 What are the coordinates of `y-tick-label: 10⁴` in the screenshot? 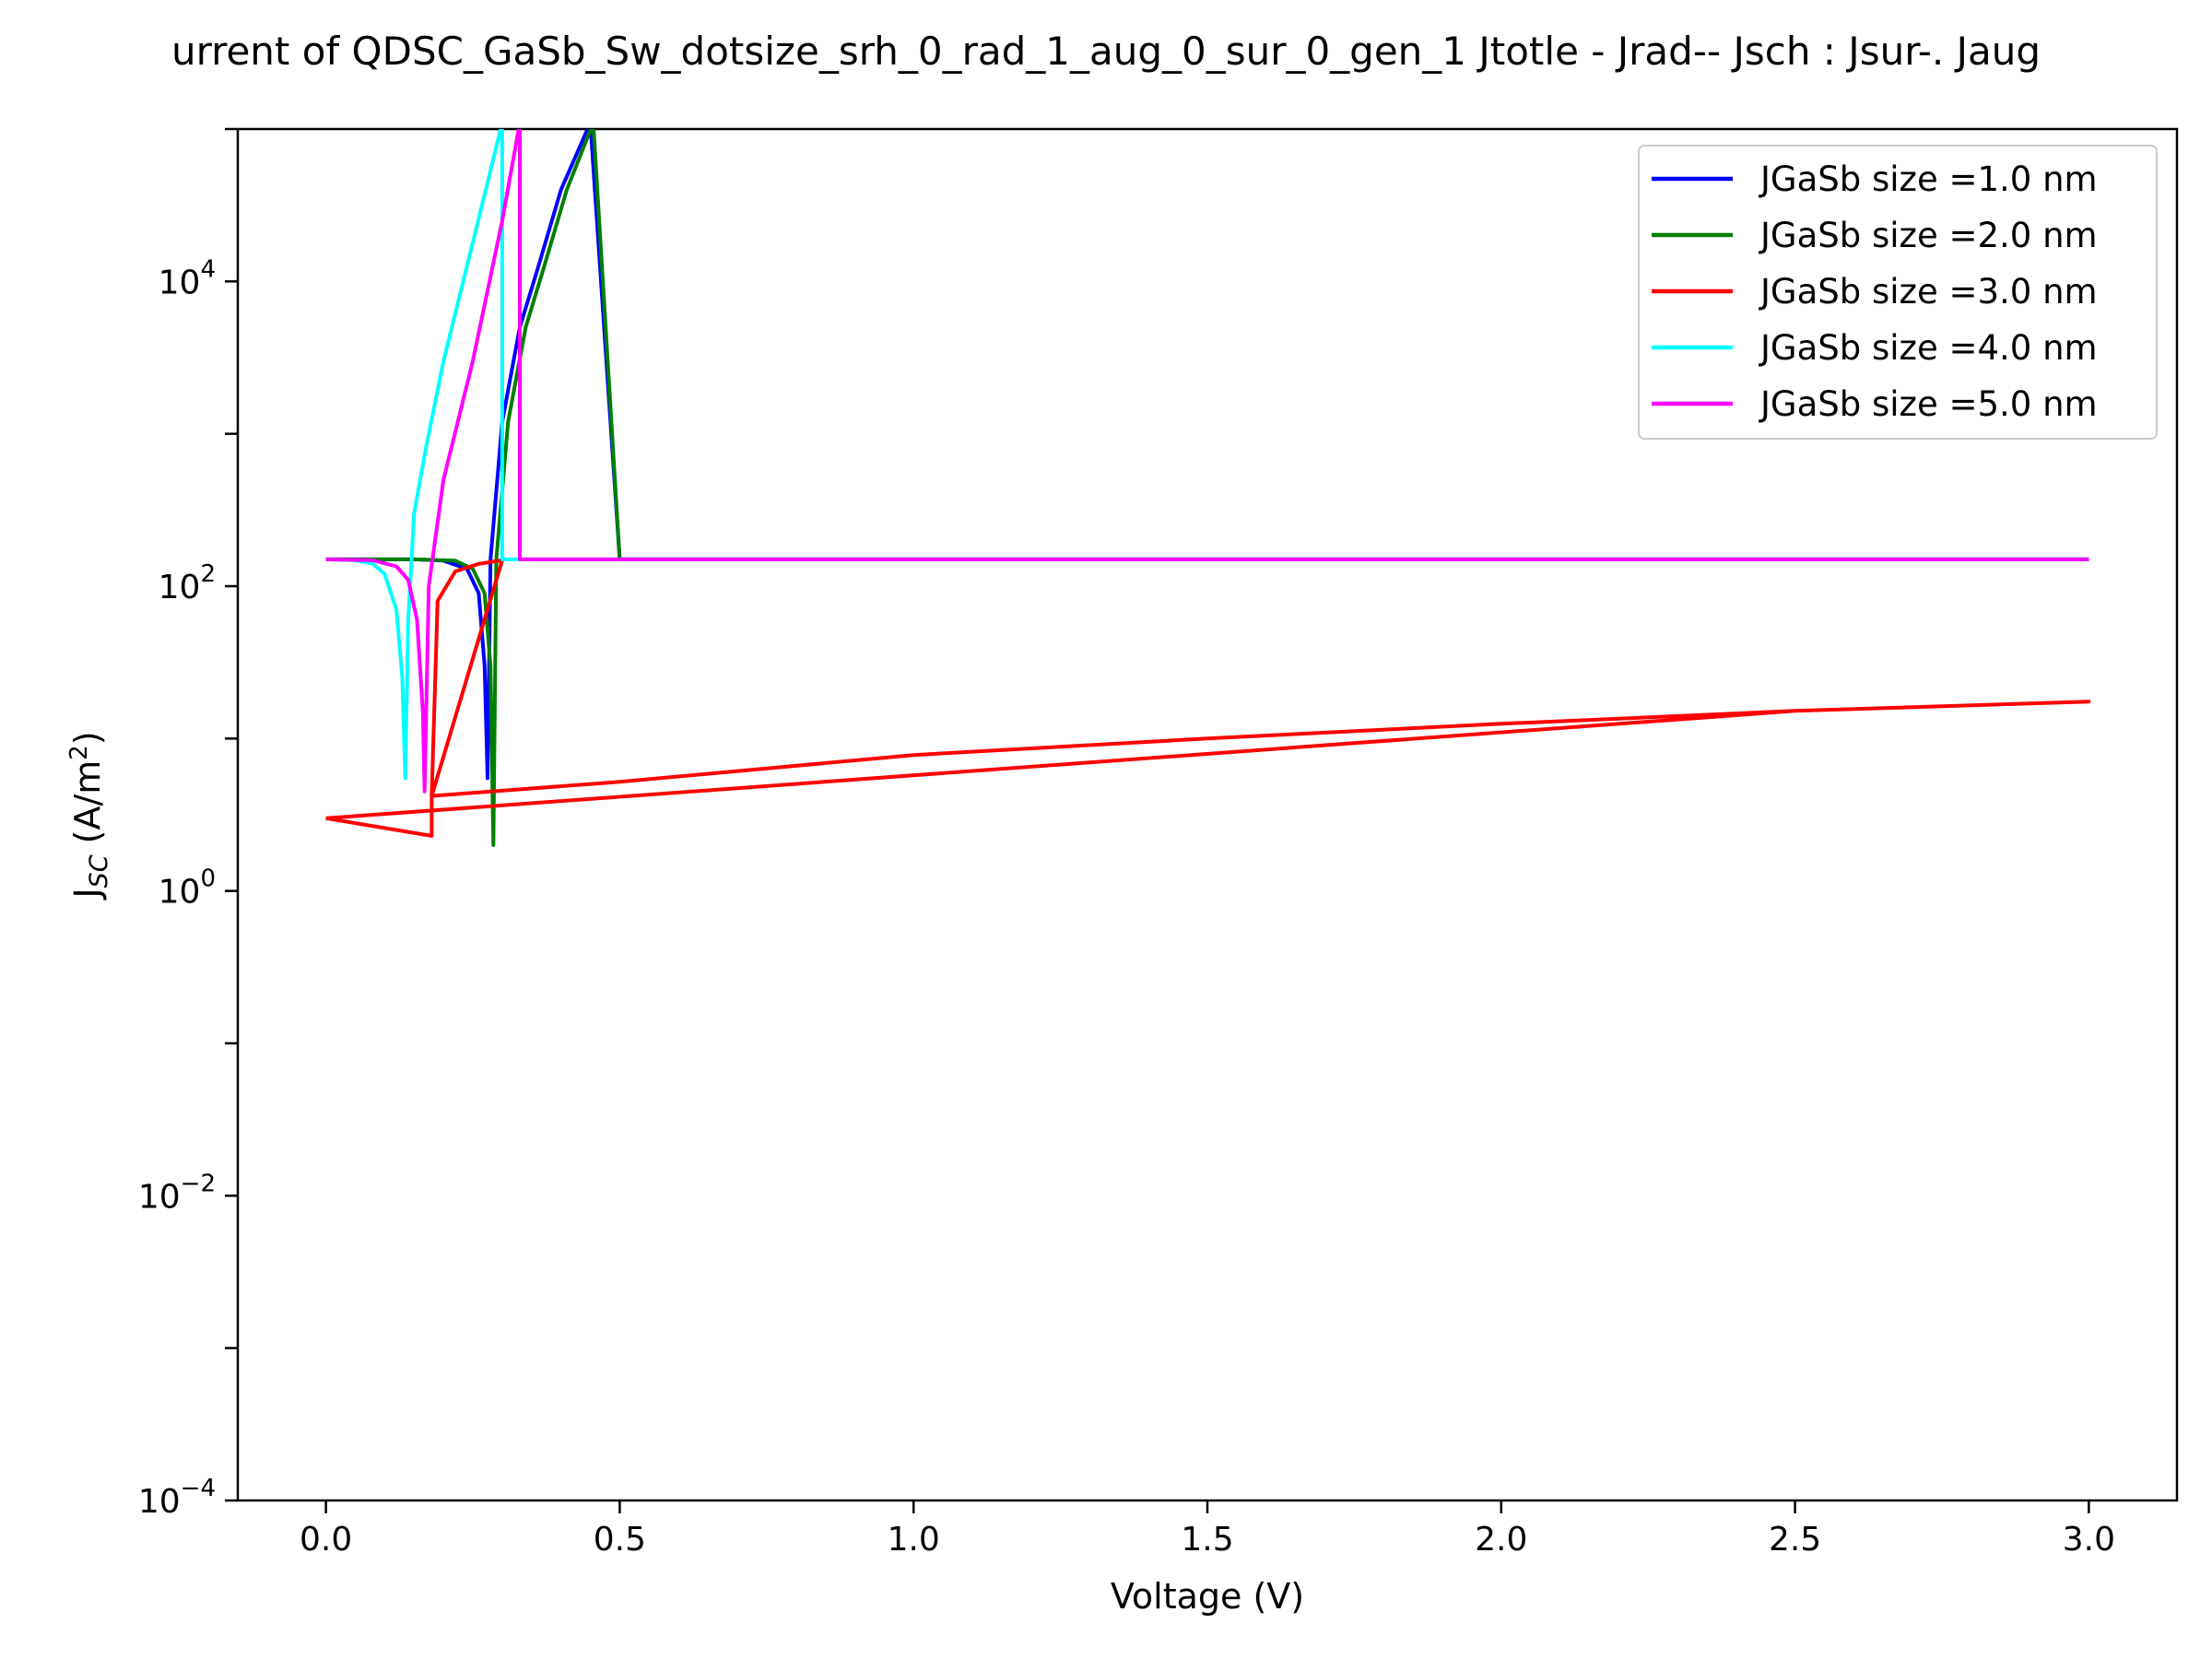 It's located at (187, 278).